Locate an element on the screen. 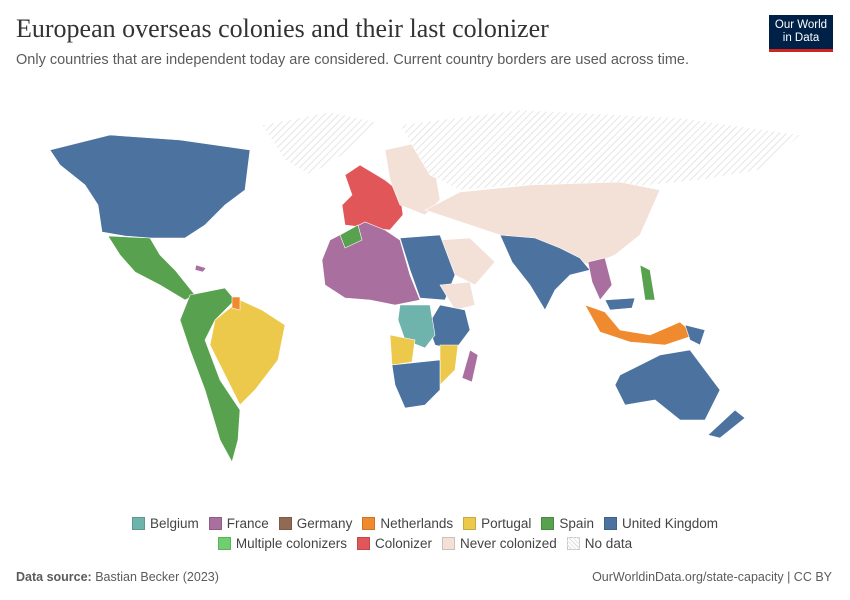 The width and height of the screenshot is (850, 600). region-philippines is located at coordinates (647, 282).